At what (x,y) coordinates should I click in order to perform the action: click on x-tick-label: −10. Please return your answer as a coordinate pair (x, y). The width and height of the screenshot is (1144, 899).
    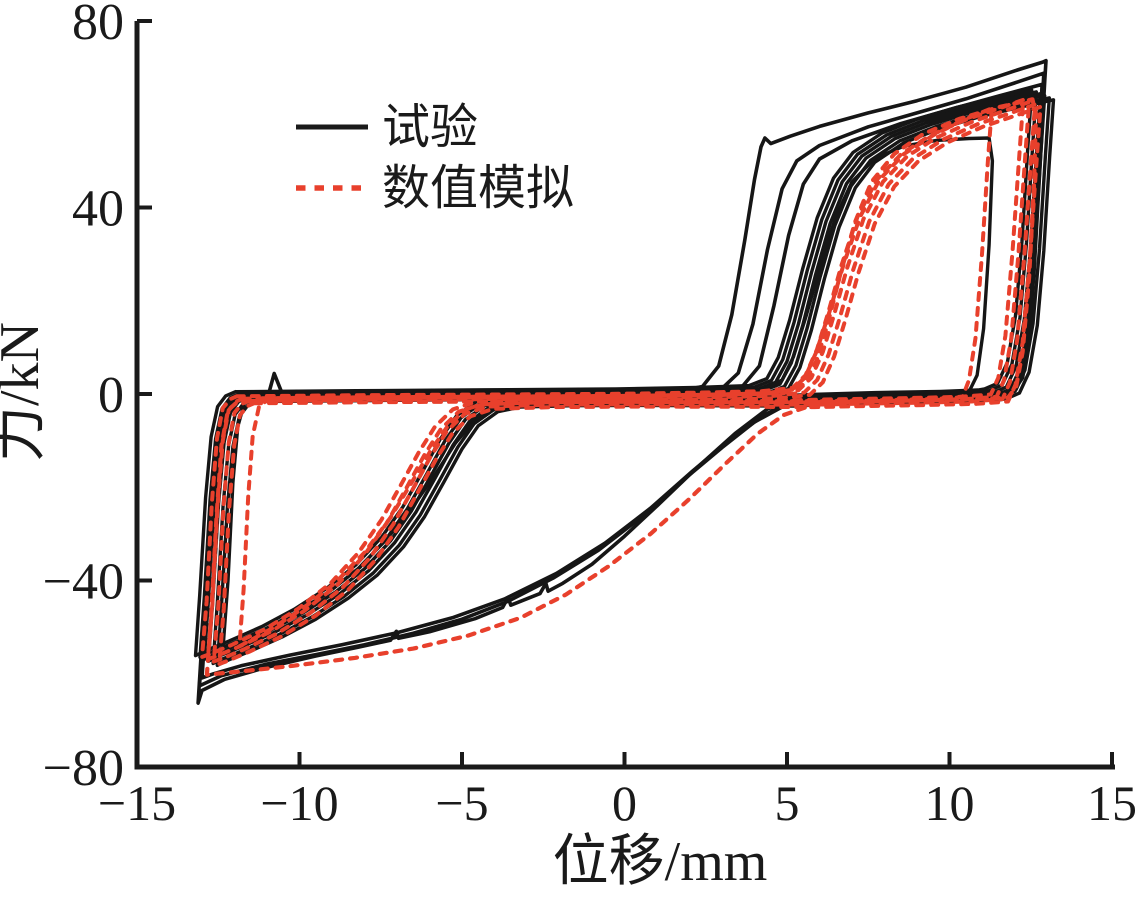
    Looking at the image, I should click on (299, 803).